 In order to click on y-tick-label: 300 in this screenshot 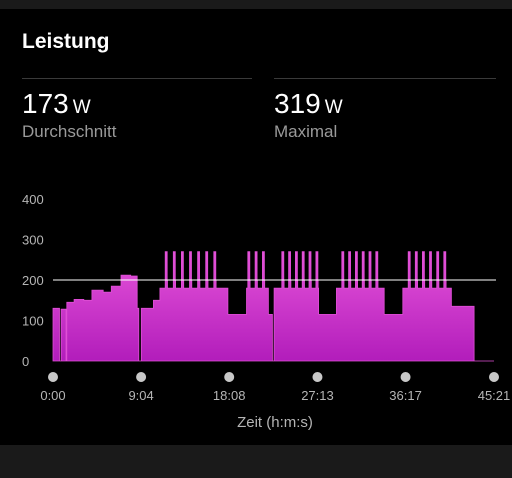, I will do `click(33, 240)`.